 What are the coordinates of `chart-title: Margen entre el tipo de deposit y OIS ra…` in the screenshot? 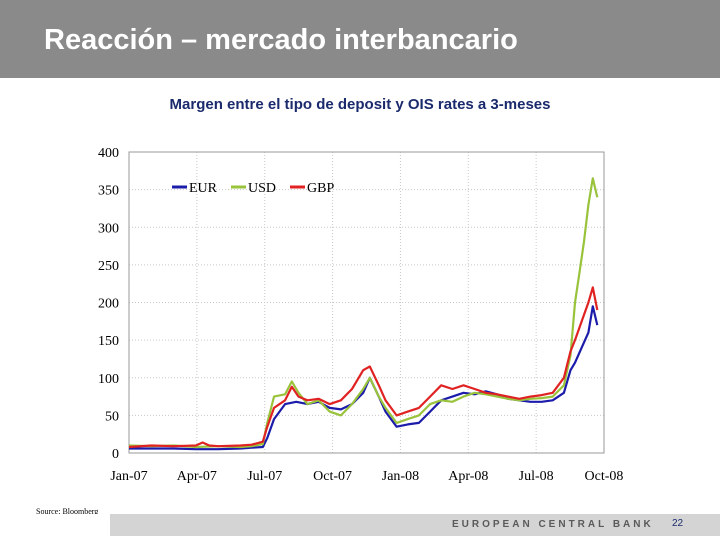 It's located at (360, 104).